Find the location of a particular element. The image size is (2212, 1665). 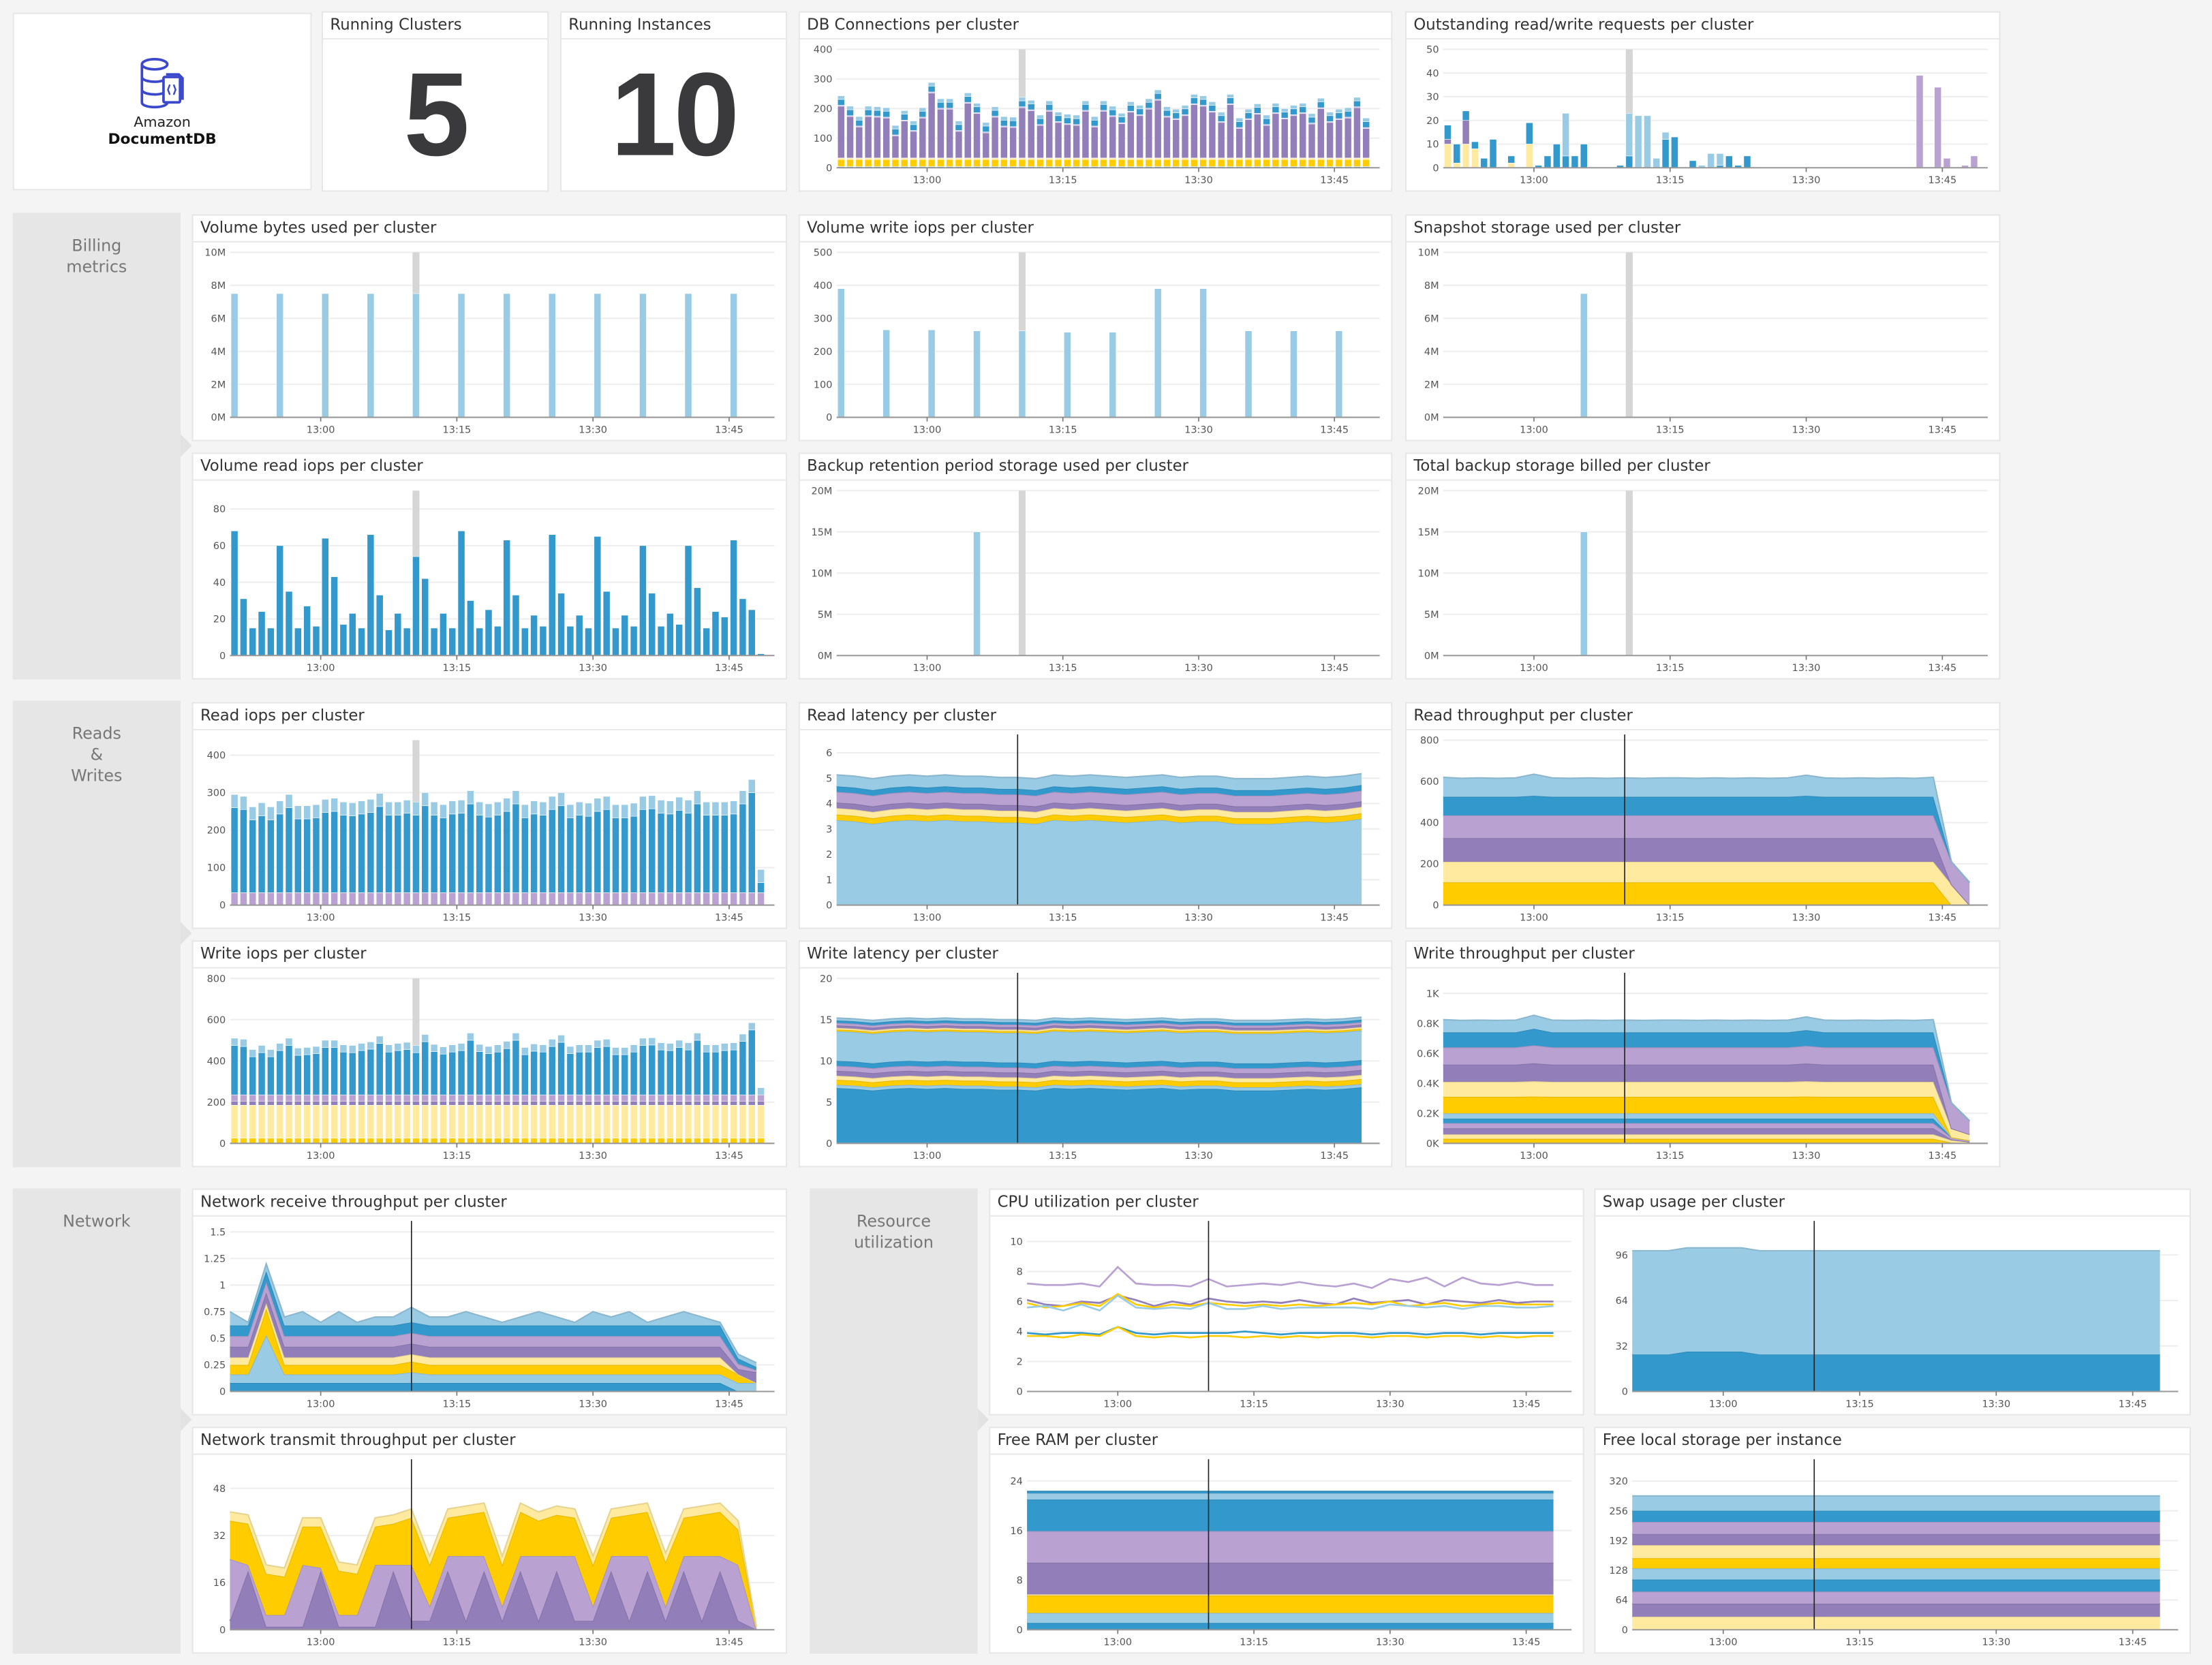

chart-plot: 0 16 32 48 13:00 13:15 13:30 13:45 is located at coordinates (490, 1554).